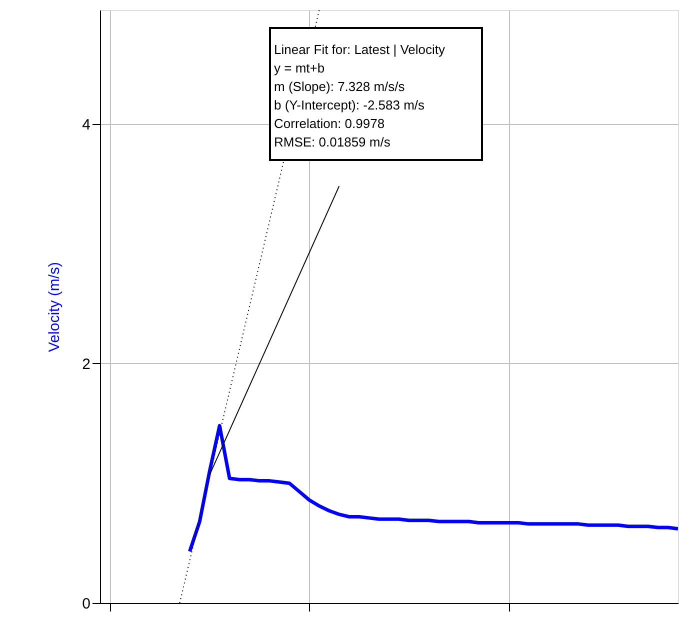  What do you see at coordinates (86, 604) in the screenshot?
I see `y-tick-label: 0` at bounding box center [86, 604].